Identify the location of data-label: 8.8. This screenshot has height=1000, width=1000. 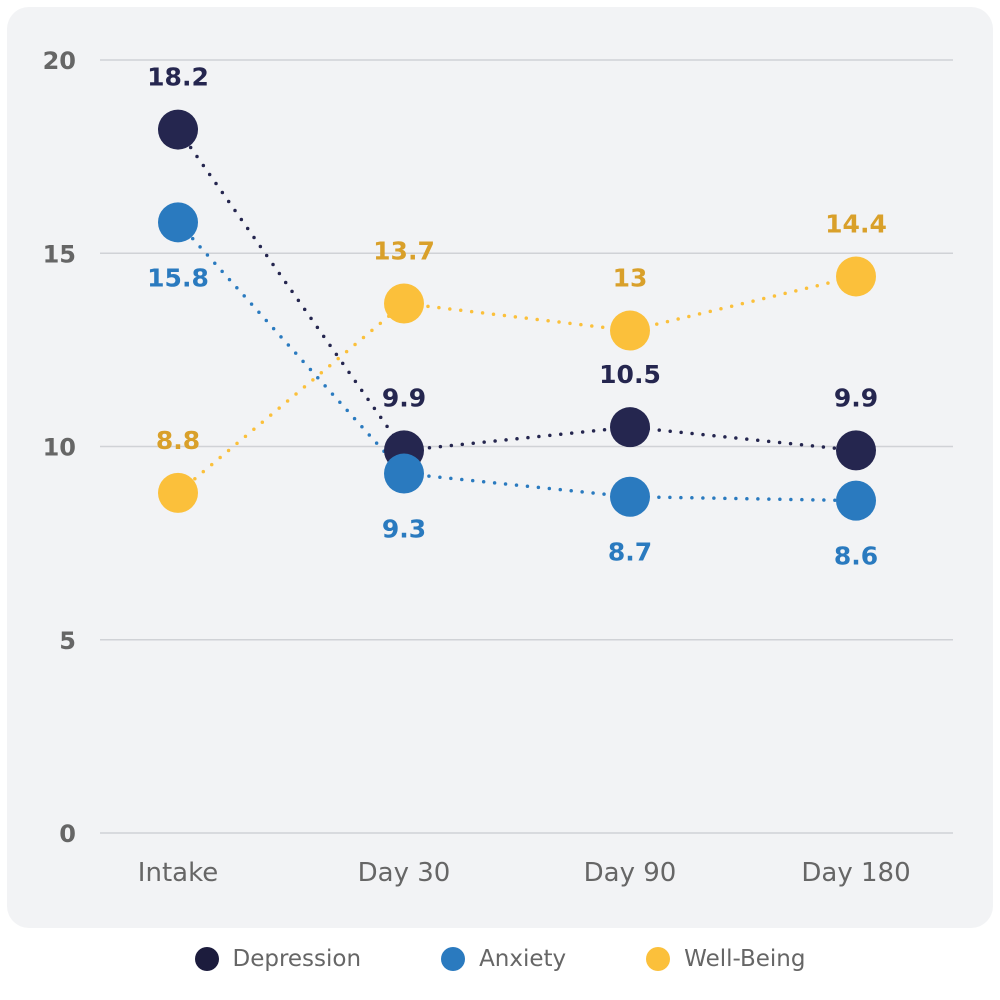
(178, 440).